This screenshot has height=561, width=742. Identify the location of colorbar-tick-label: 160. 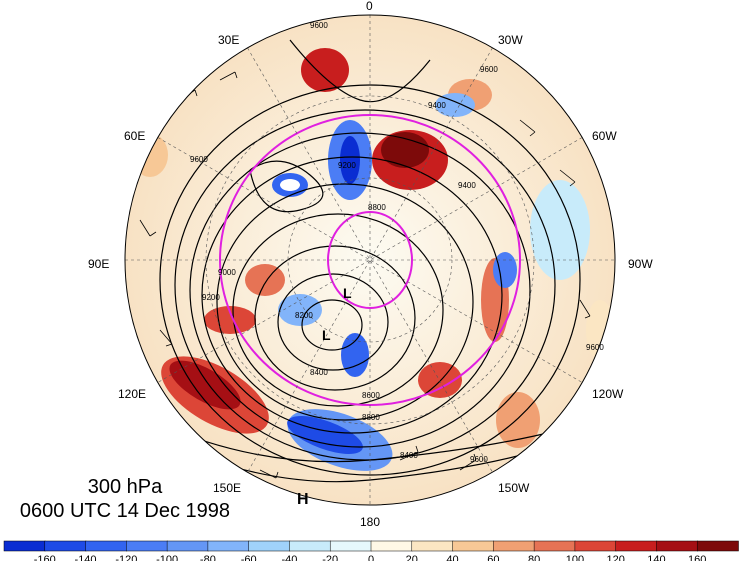
(697, 557).